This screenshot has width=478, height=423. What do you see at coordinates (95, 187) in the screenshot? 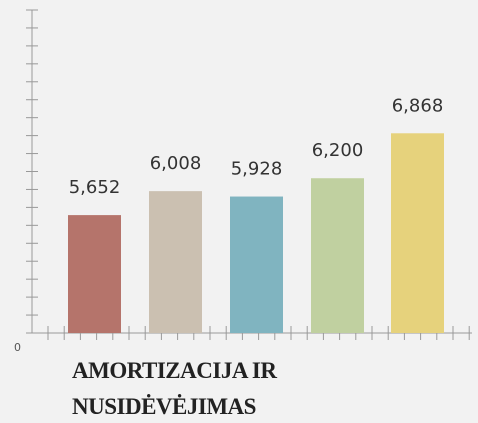
I see `value-label: 5,652` at bounding box center [95, 187].